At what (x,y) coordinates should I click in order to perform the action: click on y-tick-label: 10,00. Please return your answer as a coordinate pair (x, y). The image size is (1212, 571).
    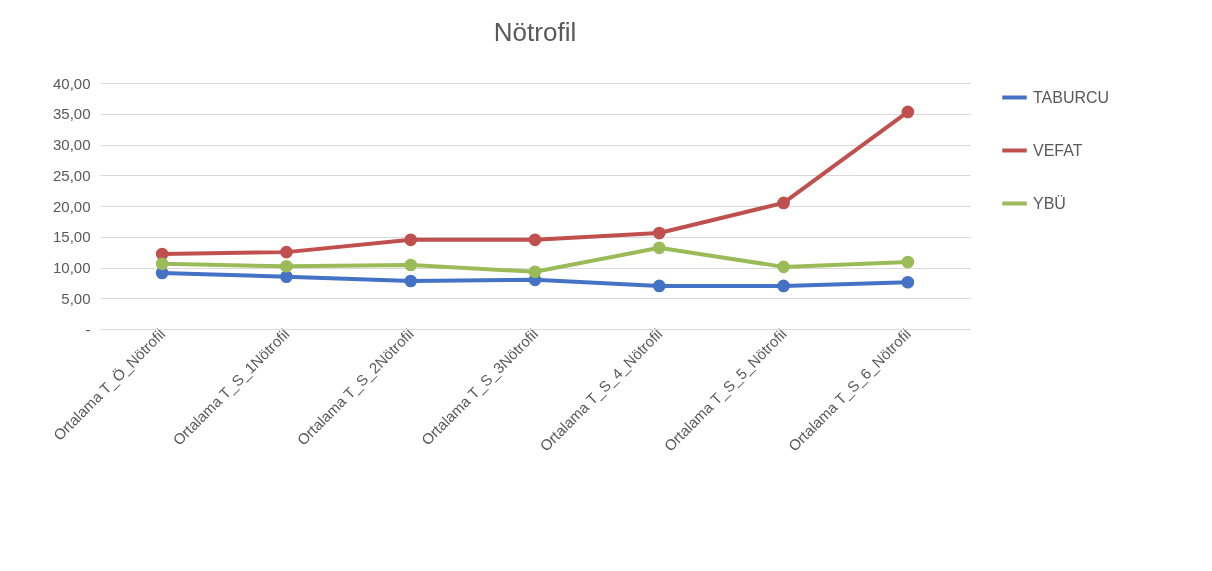
    Looking at the image, I should click on (71, 267).